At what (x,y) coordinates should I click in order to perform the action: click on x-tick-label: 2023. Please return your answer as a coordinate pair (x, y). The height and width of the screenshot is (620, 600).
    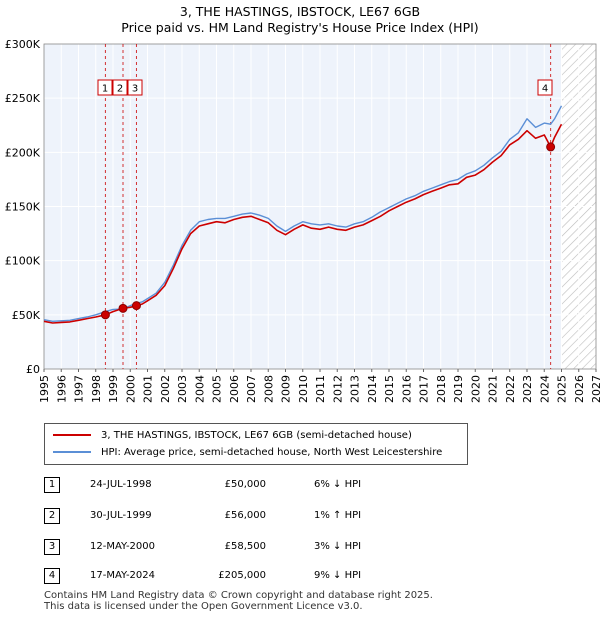
    Looking at the image, I should click on (527, 389).